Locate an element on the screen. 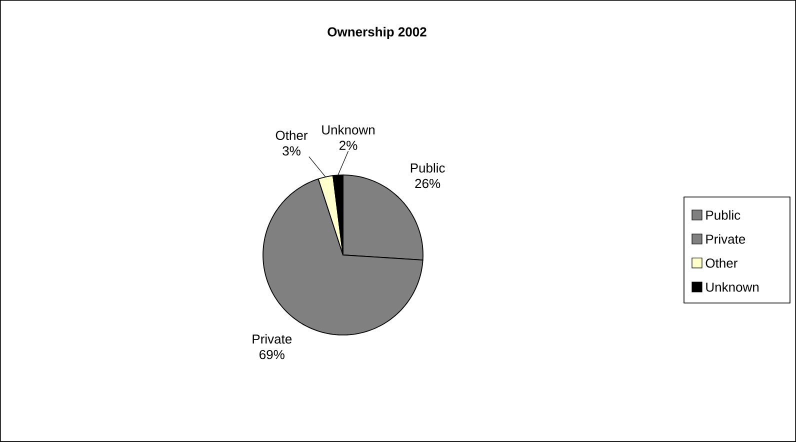 The width and height of the screenshot is (796, 442). slice-label: Other is located at coordinates (292, 135).